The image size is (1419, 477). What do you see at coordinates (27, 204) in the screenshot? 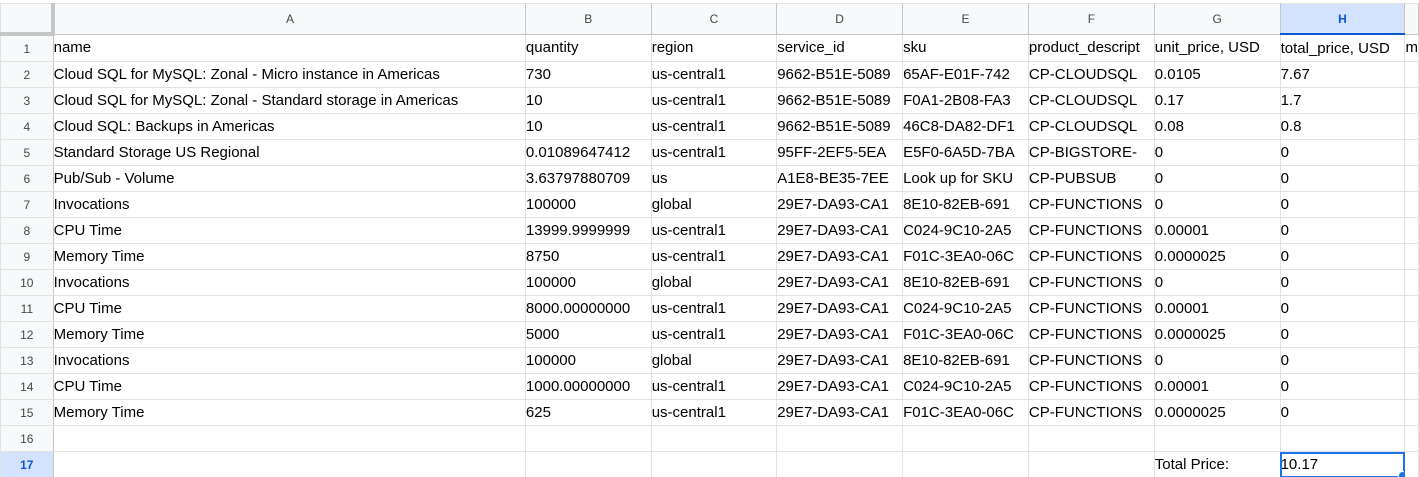
I see `row-header-7: 7` at bounding box center [27, 204].